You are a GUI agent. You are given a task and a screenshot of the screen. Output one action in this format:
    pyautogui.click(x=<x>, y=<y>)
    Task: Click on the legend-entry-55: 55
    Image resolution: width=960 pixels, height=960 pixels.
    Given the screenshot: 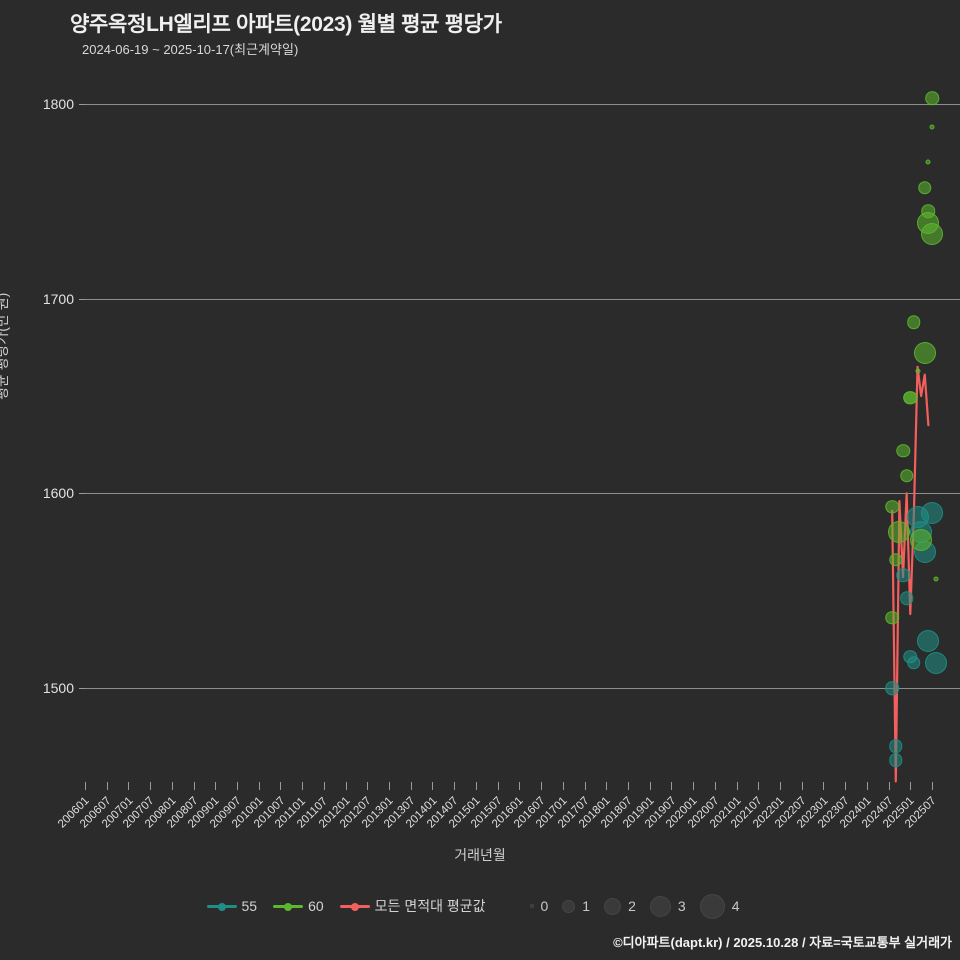 What is the action you would take?
    pyautogui.click(x=232, y=906)
    